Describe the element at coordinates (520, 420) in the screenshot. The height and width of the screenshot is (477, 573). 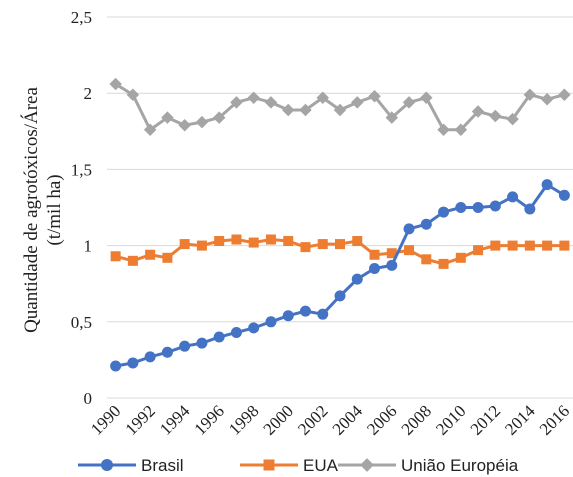
I see `x-tick-label: 2014` at that location.